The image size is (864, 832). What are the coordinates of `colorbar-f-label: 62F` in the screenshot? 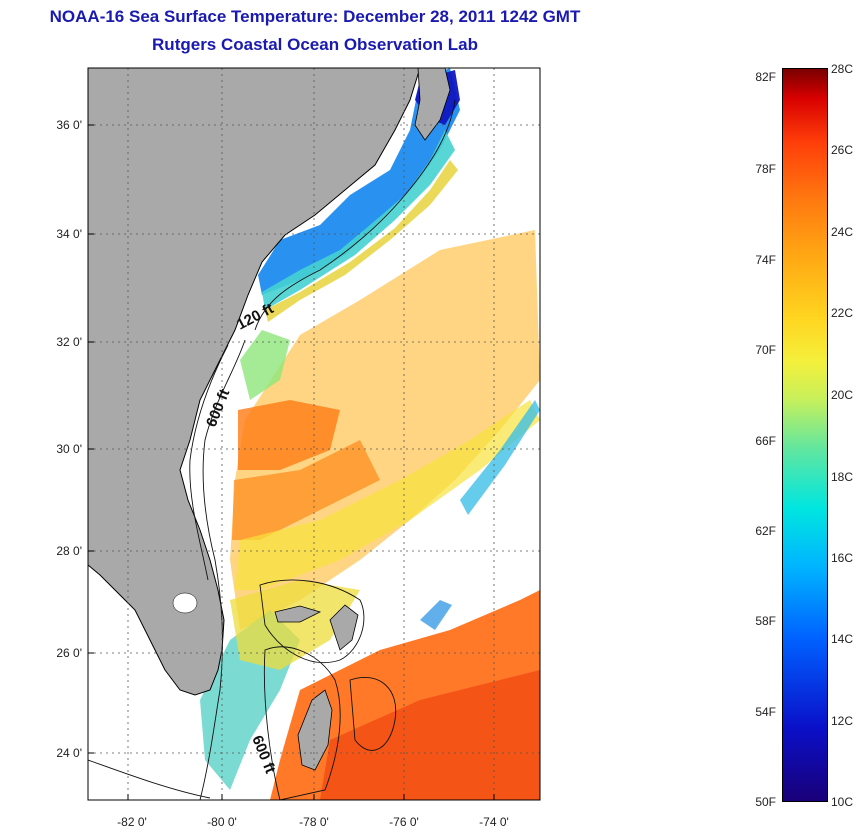 It's located at (765, 531).